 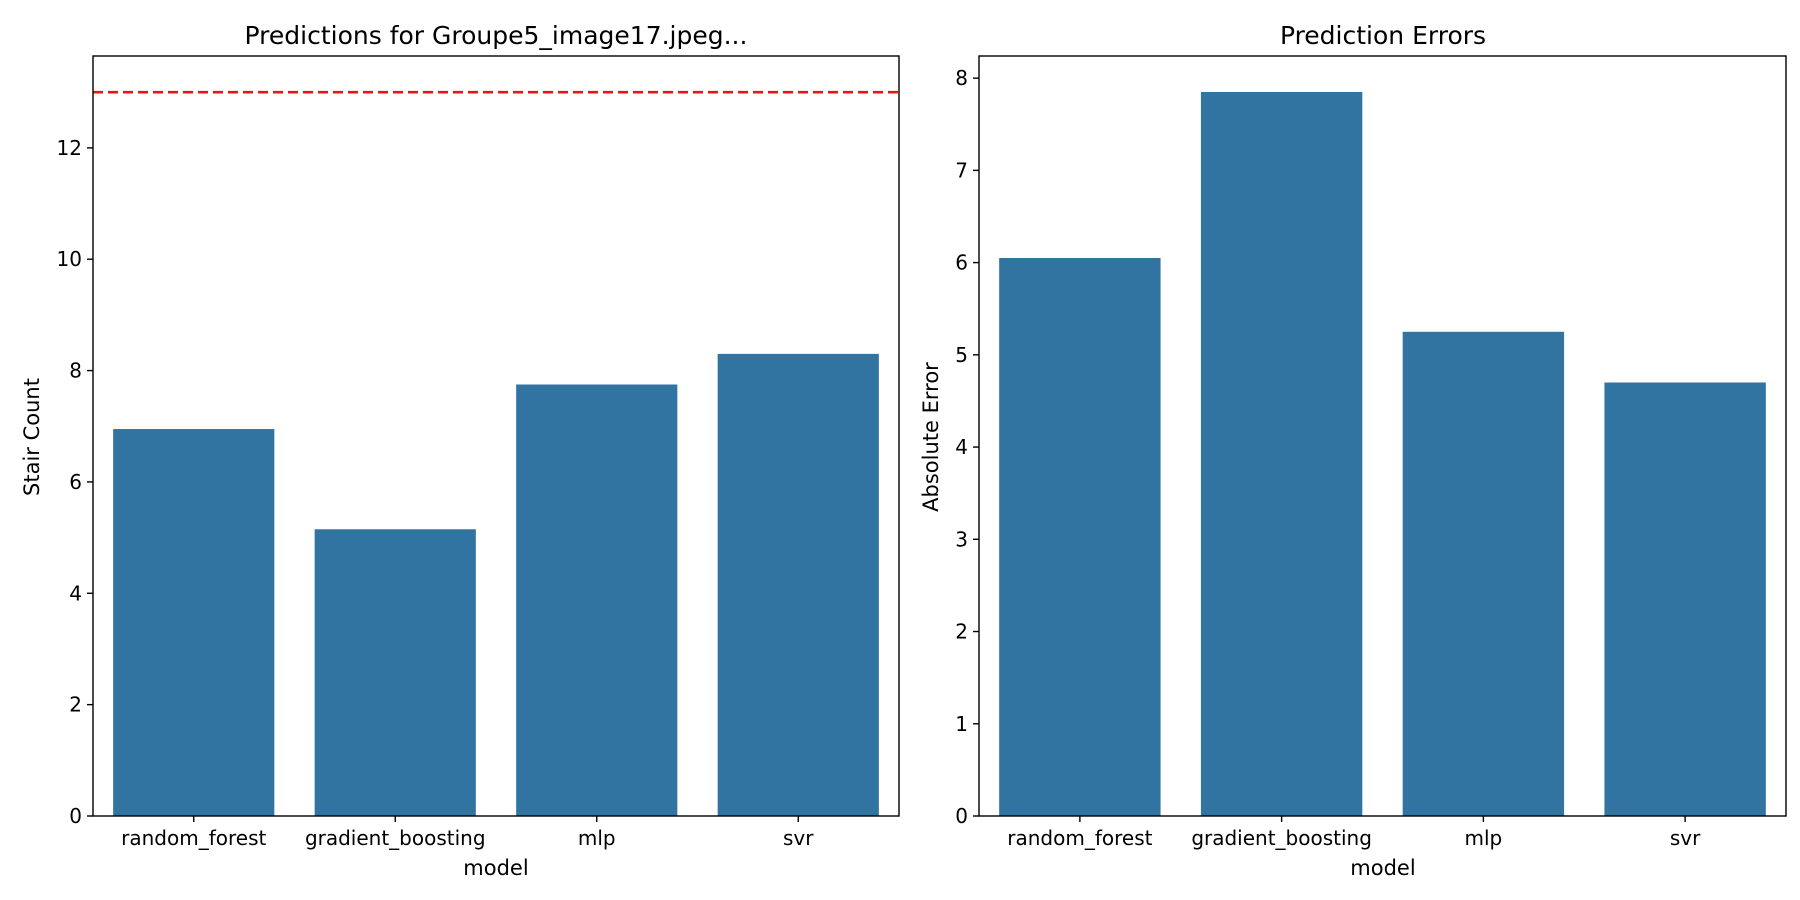 What do you see at coordinates (32, 437) in the screenshot?
I see `y-axis-label: Stair Count` at bounding box center [32, 437].